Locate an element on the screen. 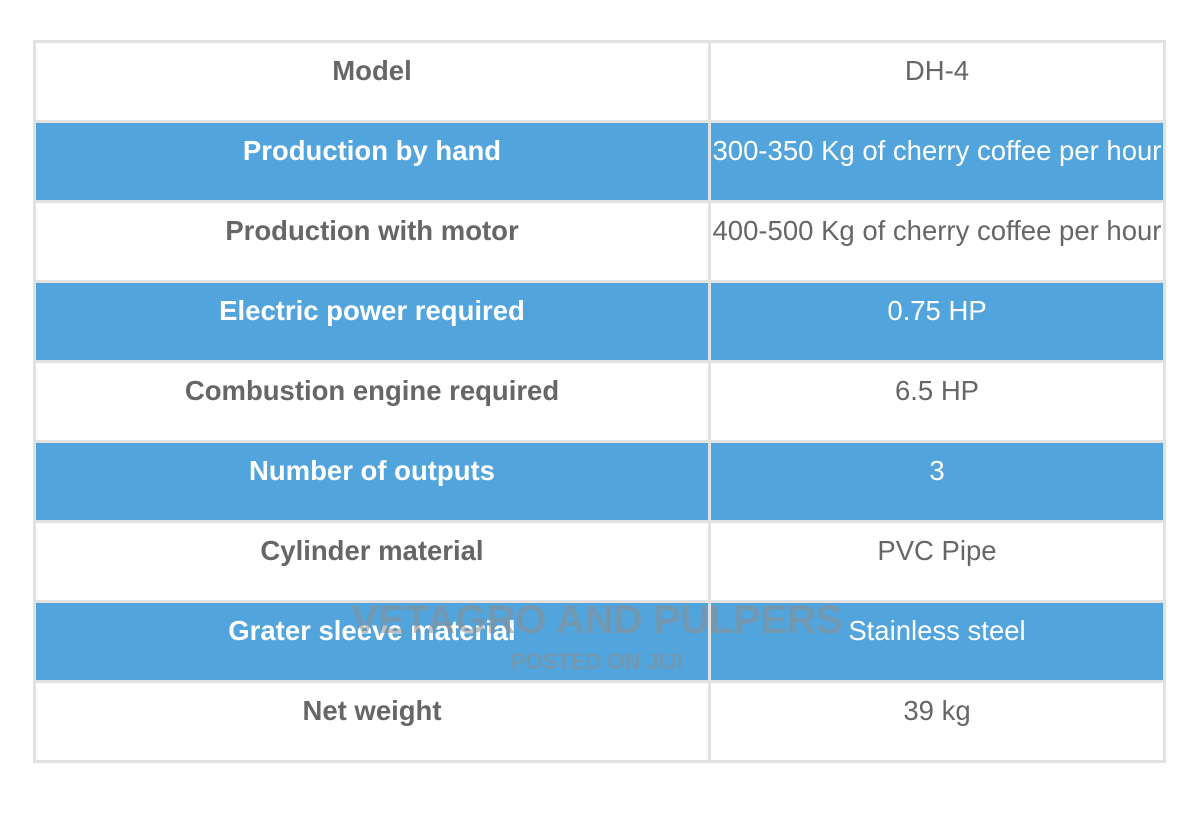  row-label: Grater sleeve material is located at coordinates (372, 641).